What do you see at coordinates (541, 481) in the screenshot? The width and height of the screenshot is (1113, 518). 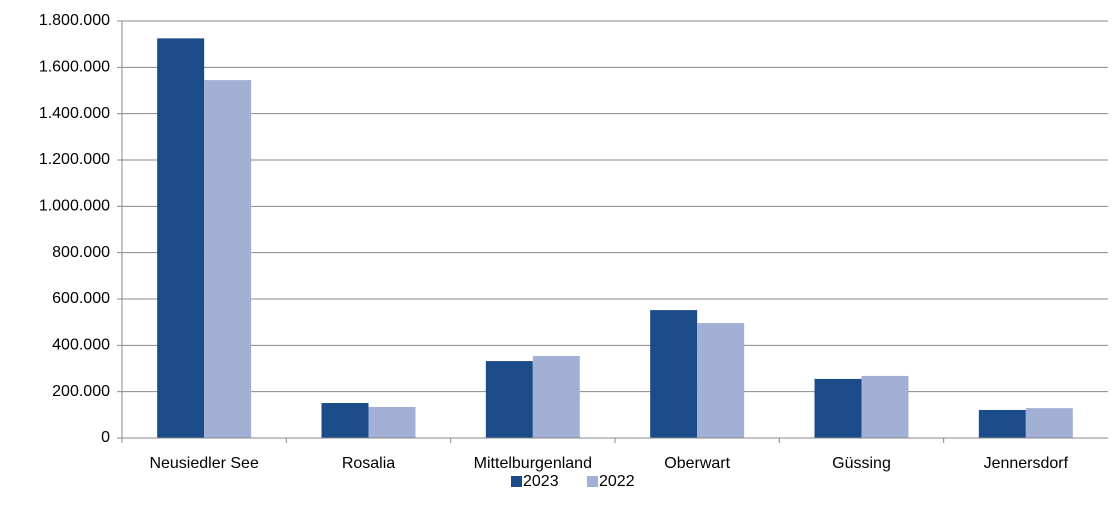 I see `legend-label: 2023` at bounding box center [541, 481].